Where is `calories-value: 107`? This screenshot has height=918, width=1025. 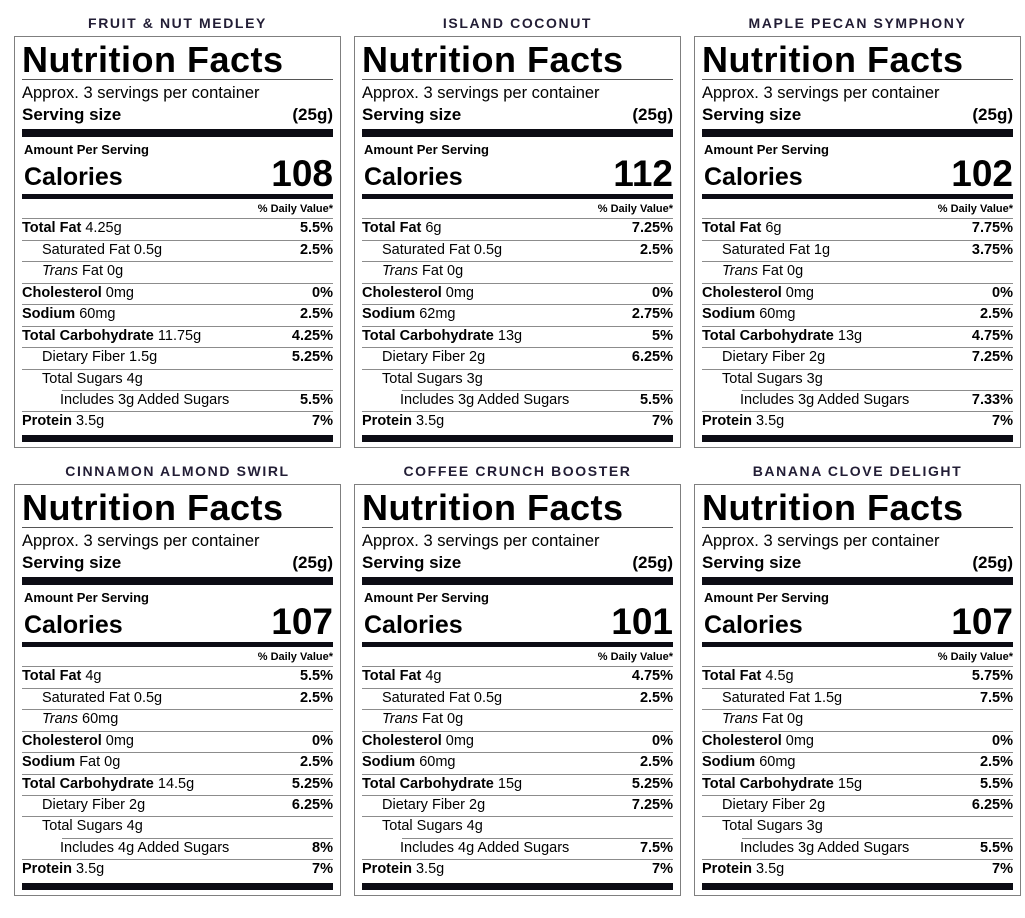 calories-value: 107 is located at coordinates (982, 622).